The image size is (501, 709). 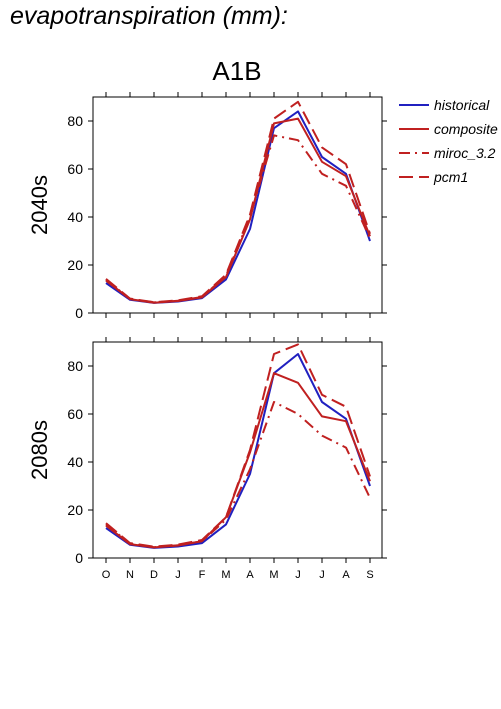 I want to click on legend-label-historical: historical, so click(x=462, y=105).